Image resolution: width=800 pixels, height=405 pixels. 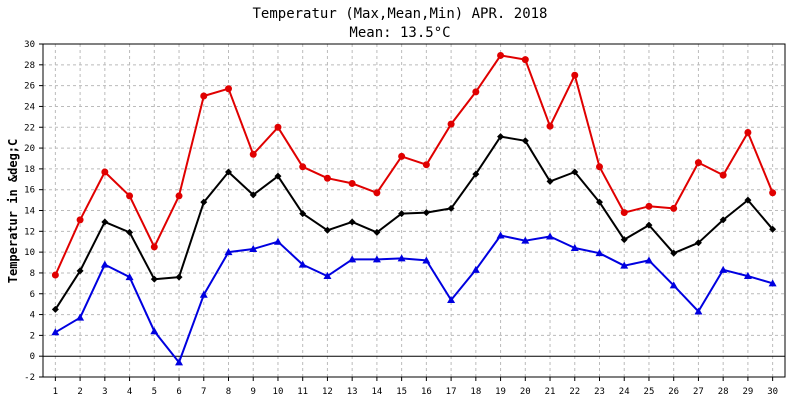 What do you see at coordinates (451, 392) in the screenshot?
I see `x-tick-label: 17` at bounding box center [451, 392].